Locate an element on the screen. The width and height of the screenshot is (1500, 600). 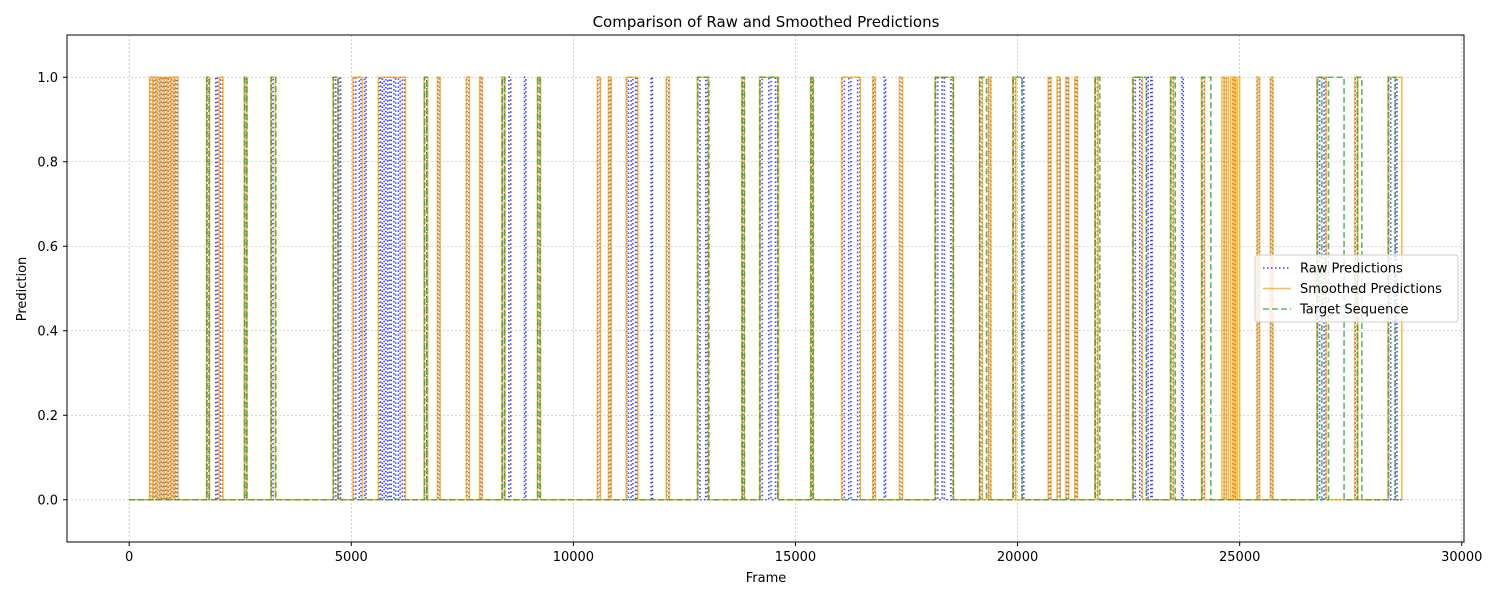
x-tick-label: 25000 is located at coordinates (1239, 557).